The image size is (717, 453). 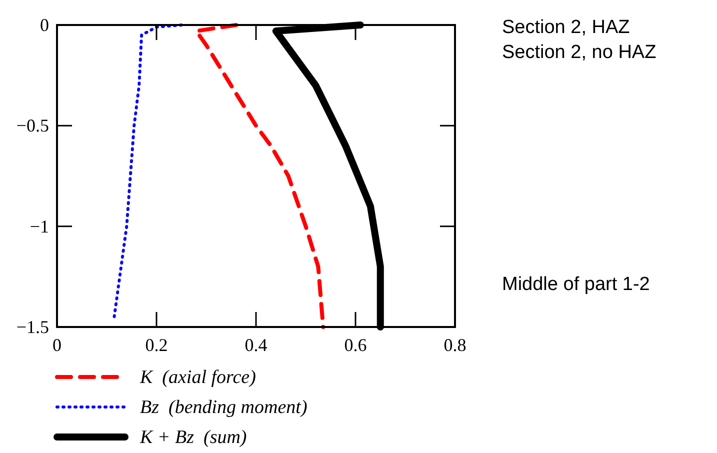 What do you see at coordinates (455, 345) in the screenshot?
I see `x-tick-label: 0.8` at bounding box center [455, 345].